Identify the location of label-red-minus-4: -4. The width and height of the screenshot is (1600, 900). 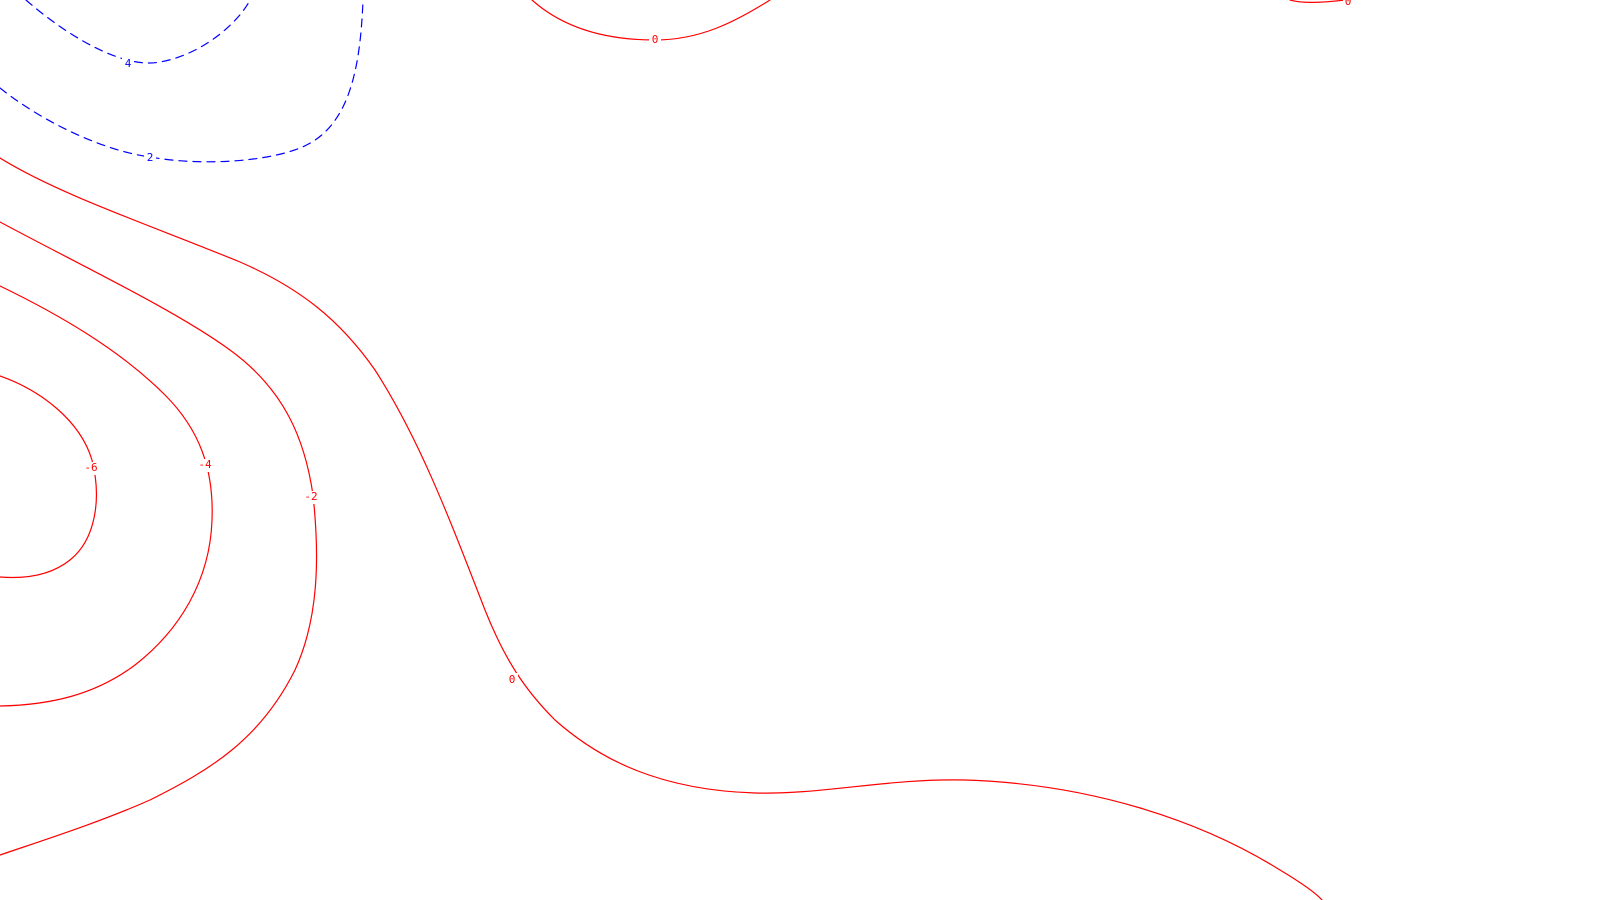
(205, 464).